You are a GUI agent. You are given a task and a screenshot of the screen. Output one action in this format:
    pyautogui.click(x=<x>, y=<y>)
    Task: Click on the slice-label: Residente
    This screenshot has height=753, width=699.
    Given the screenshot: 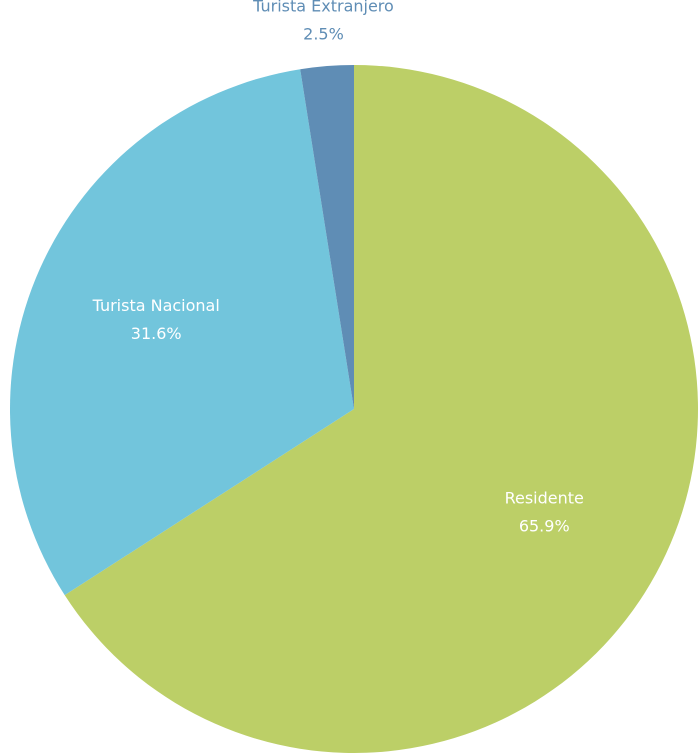 What is the action you would take?
    pyautogui.click(x=544, y=497)
    